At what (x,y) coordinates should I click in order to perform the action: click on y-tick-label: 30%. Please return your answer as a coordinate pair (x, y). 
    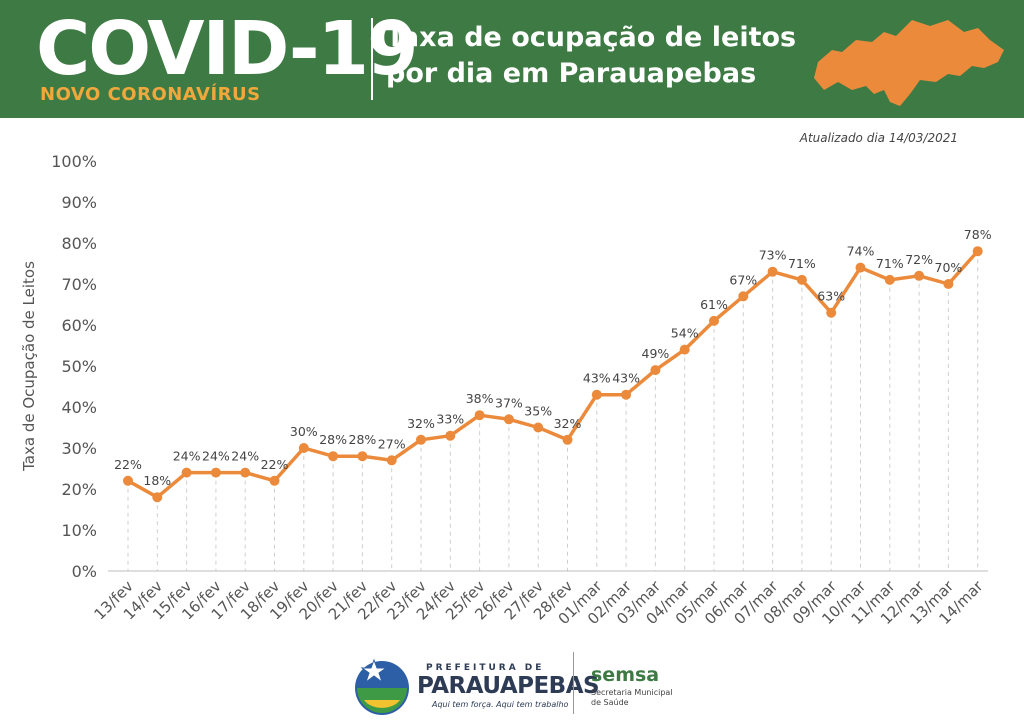
    Looking at the image, I should click on (79, 448).